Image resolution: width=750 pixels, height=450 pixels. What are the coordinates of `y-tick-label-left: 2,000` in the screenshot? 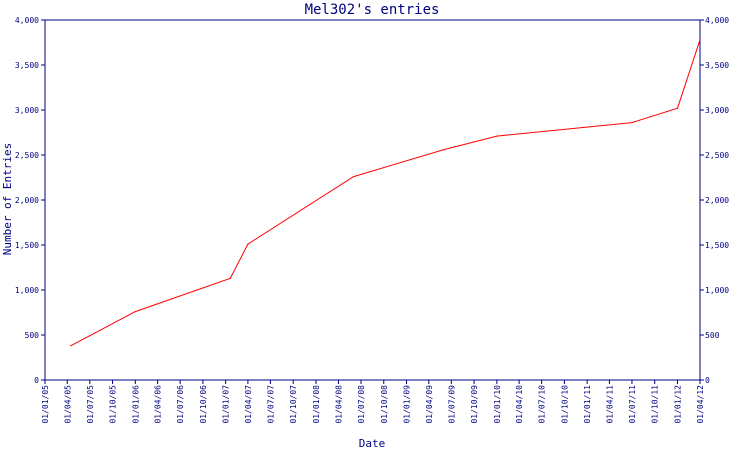 It's located at (27, 200).